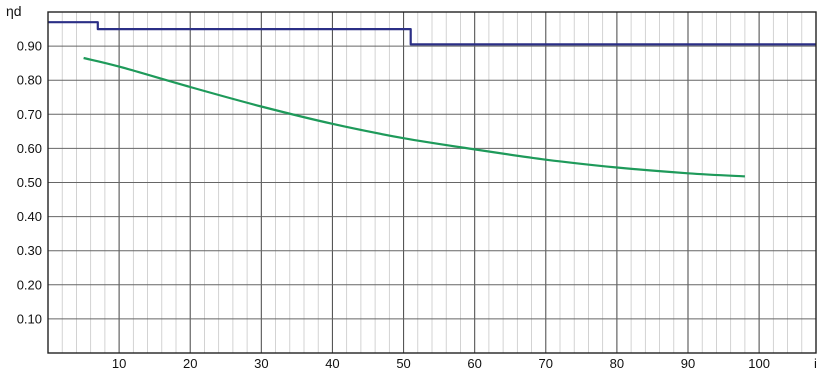 This screenshot has height=377, width=828. What do you see at coordinates (29, 46) in the screenshot?
I see `y-tick-label: 0.90` at bounding box center [29, 46].